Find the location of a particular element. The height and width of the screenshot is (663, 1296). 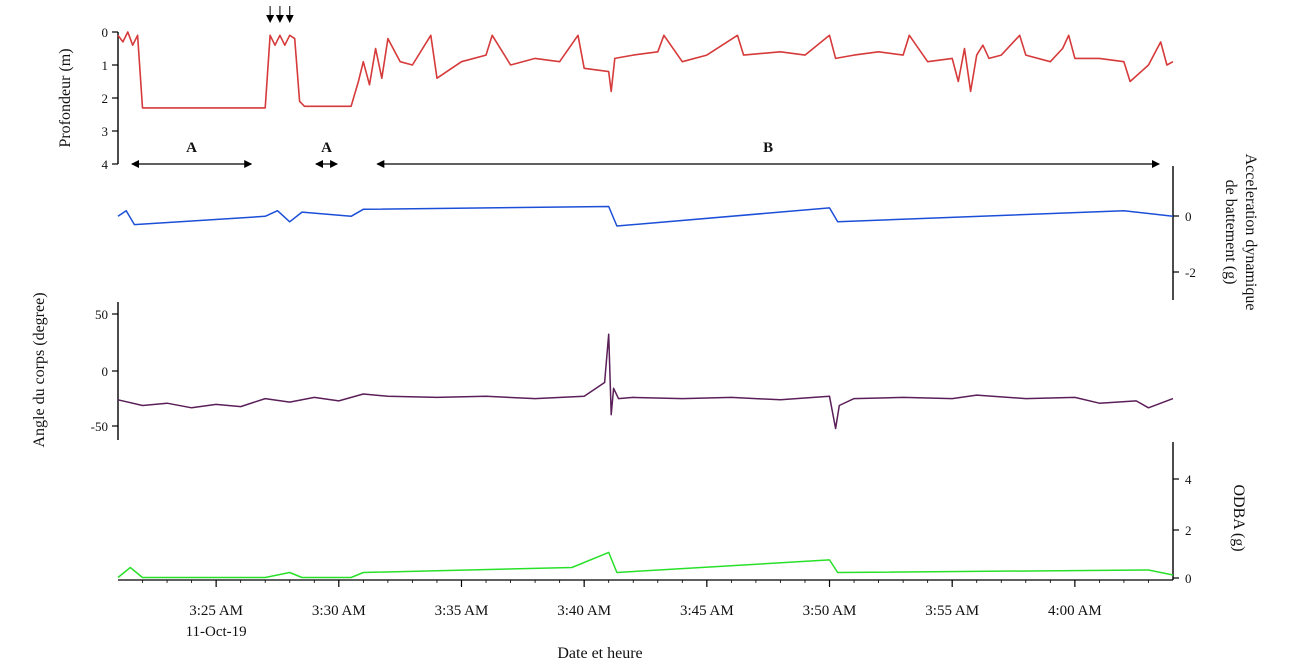

angle-axis-title: Angle du corps (degree) is located at coordinates (39, 369).